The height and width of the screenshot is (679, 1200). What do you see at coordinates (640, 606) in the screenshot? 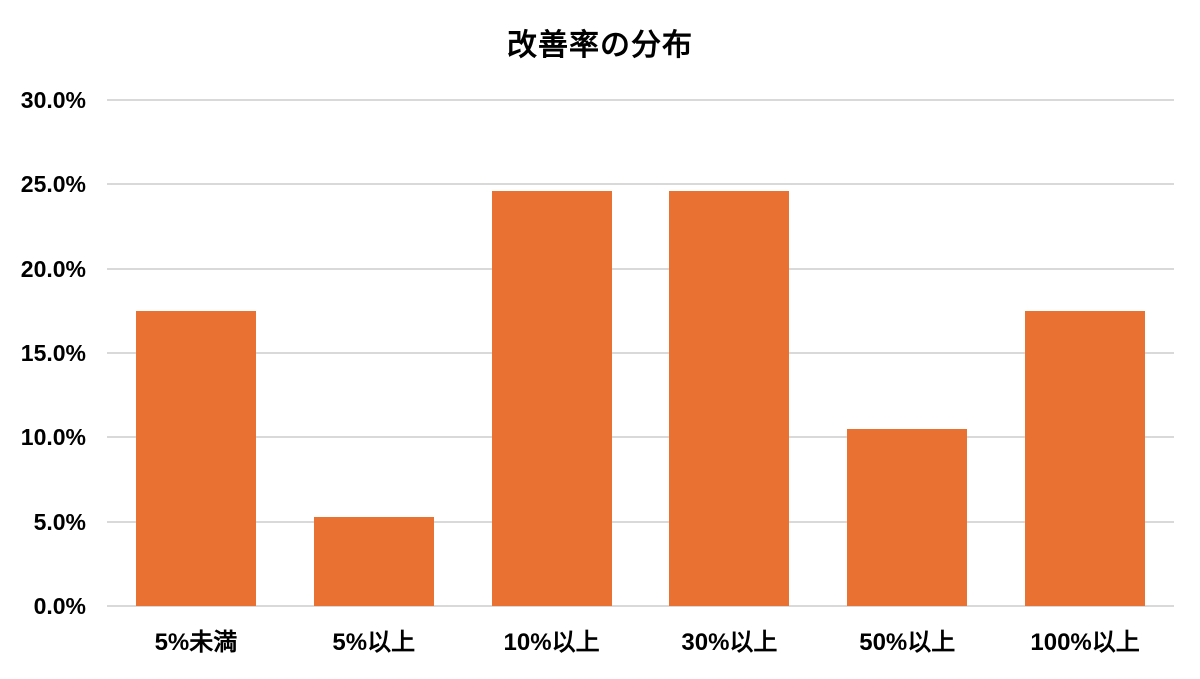
I see `x-axis-line` at bounding box center [640, 606].